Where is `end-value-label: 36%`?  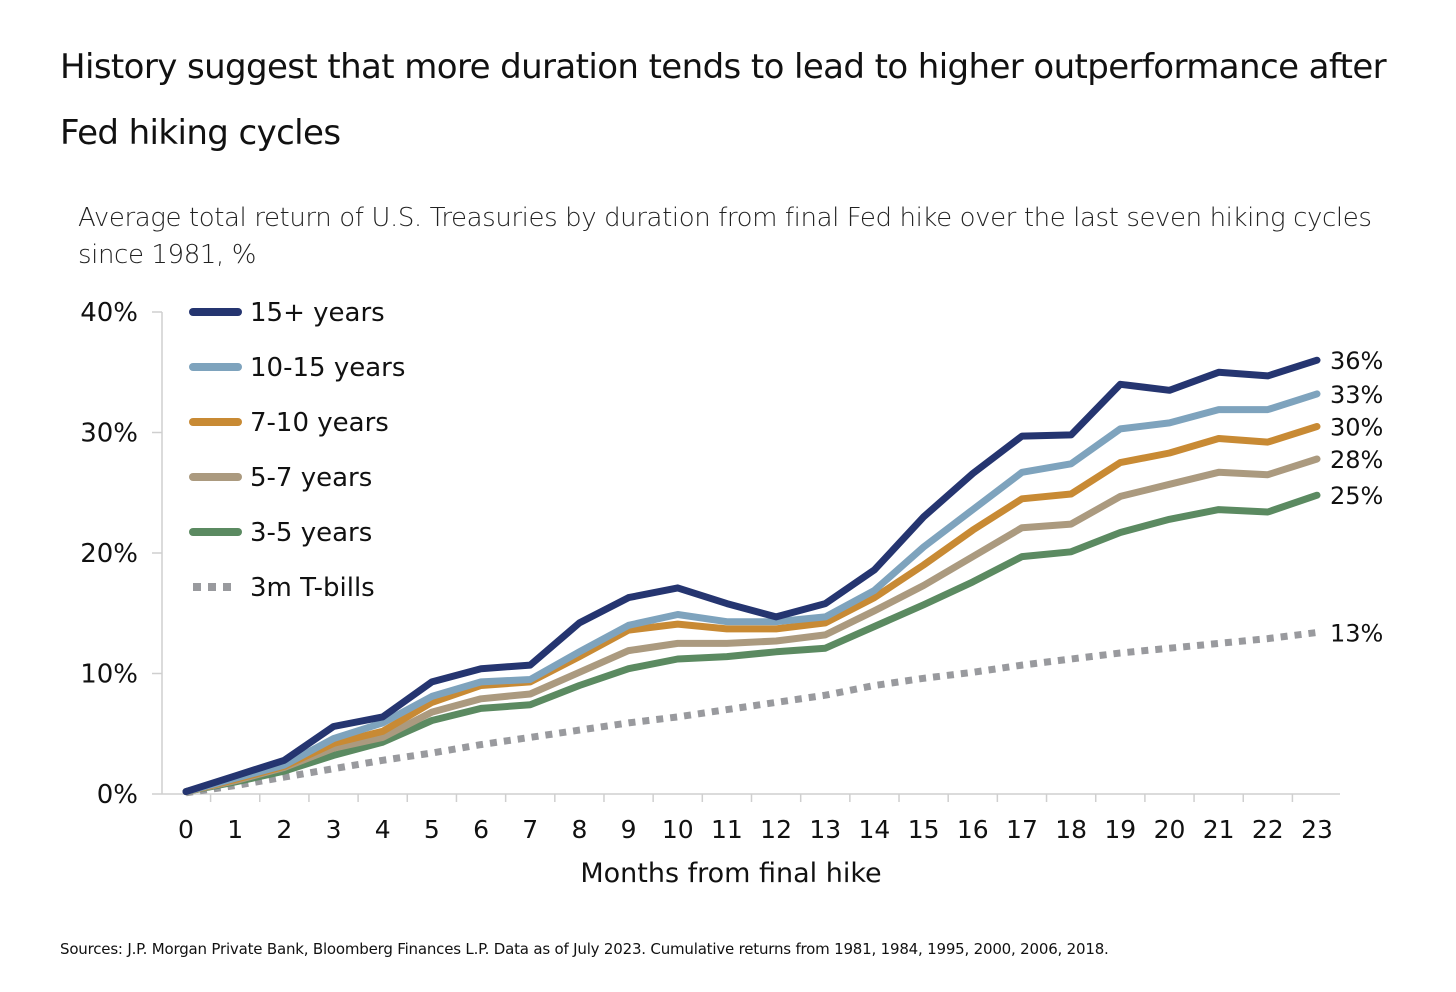
end-value-label: 36% is located at coordinates (1356, 361).